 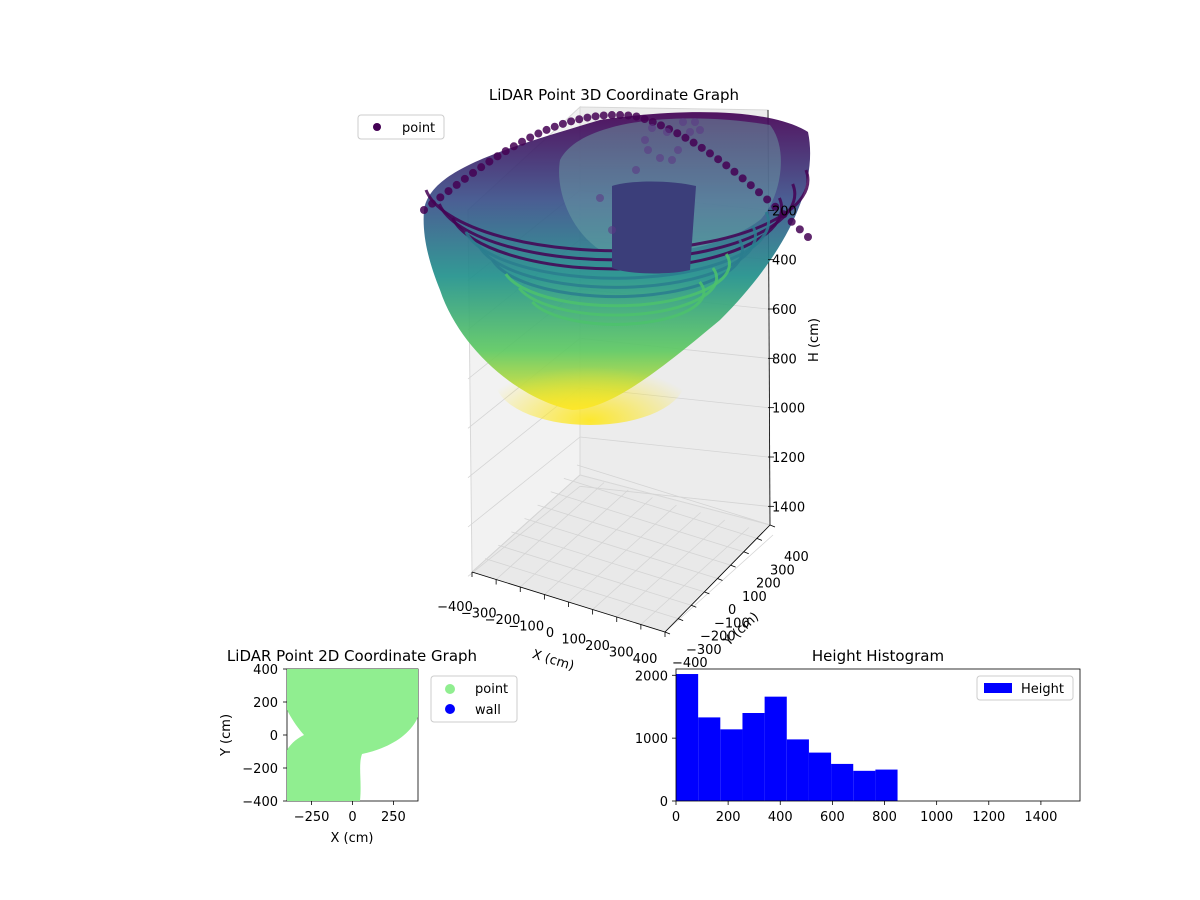 I want to click on chart2d-legend-point-label: point, so click(x=491, y=689).